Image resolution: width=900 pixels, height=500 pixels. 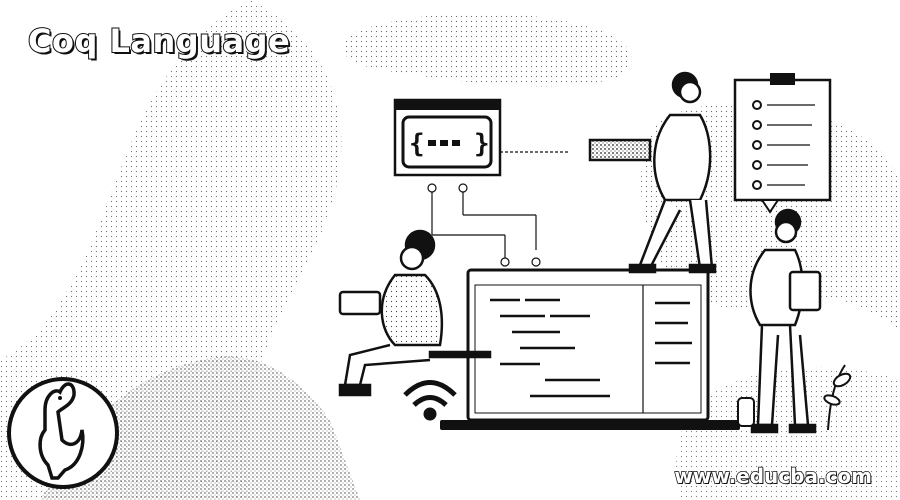 I want to click on plant-decoration, so click(x=794, y=397).